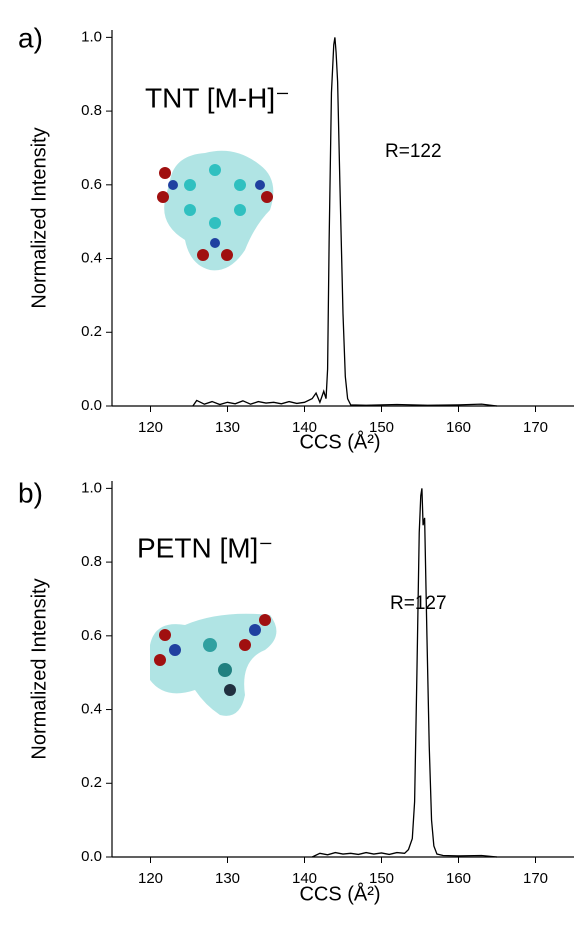 The width and height of the screenshot is (585, 938). What do you see at coordinates (213, 664) in the screenshot?
I see `molecule-petn` at bounding box center [213, 664].